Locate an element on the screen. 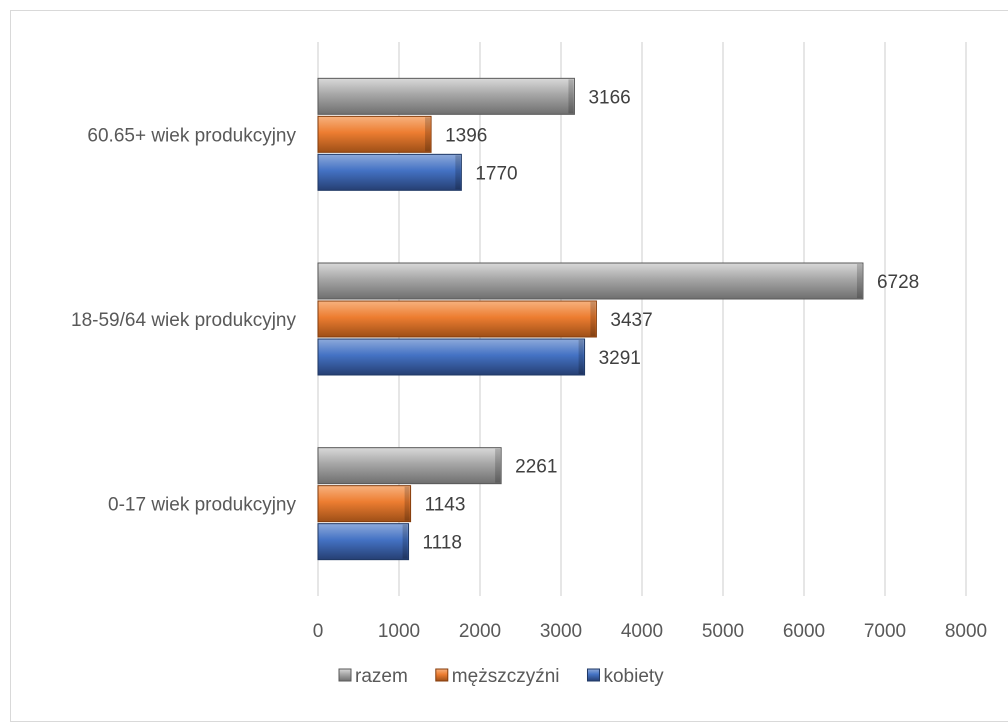  data-label: 1143 is located at coordinates (445, 505).